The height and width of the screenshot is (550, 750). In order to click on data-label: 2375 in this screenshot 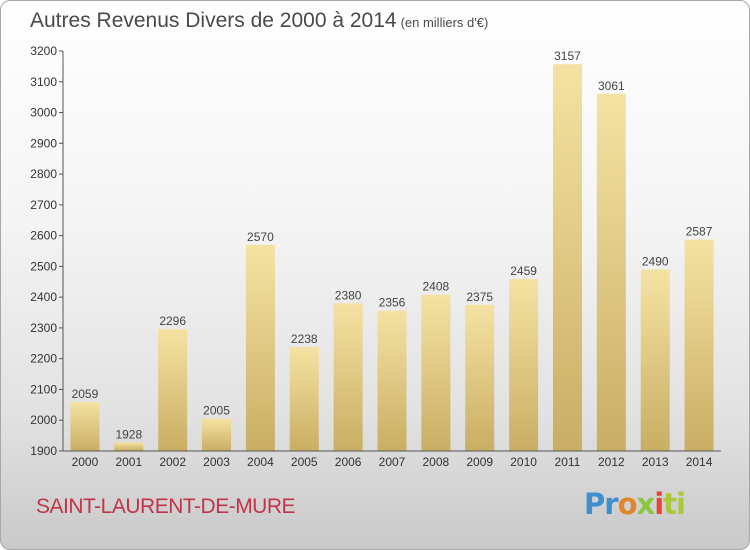, I will do `click(479, 297)`.